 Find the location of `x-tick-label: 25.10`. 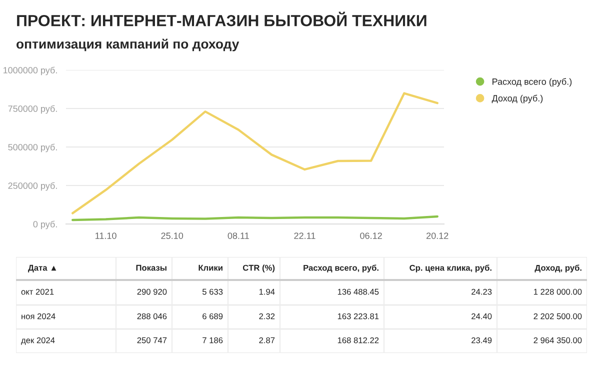

x-tick-label: 25.10 is located at coordinates (172, 235).